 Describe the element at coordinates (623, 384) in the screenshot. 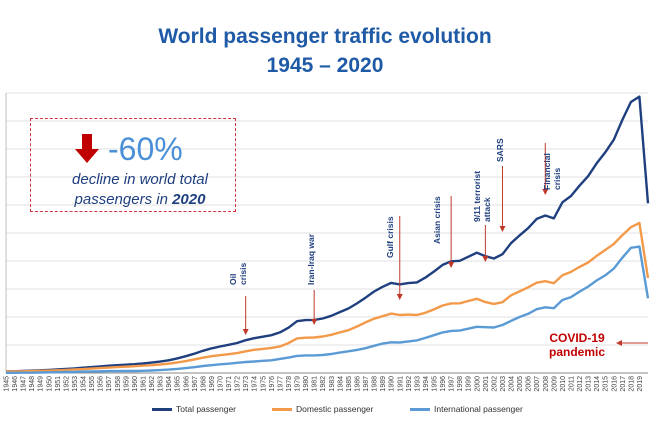

I see `x-tick-label: 2017` at that location.